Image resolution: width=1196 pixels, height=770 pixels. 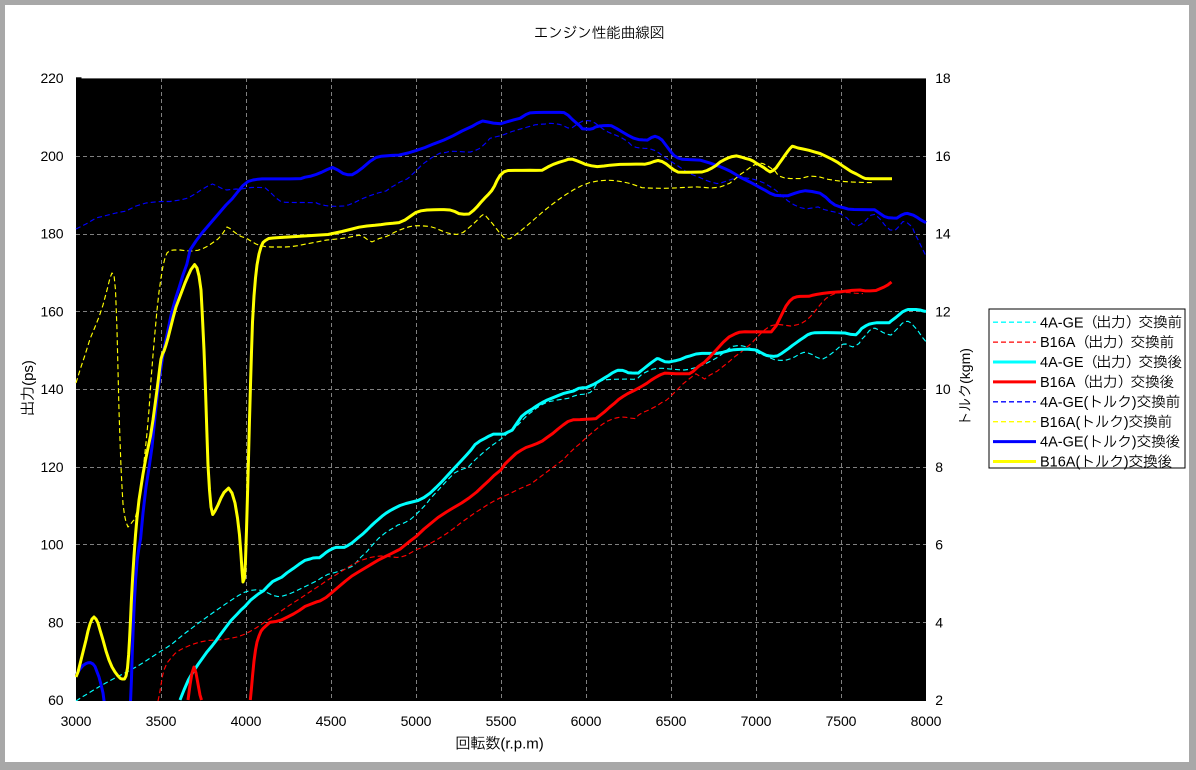 I want to click on svg-text: 120, so click(x=51, y=467).